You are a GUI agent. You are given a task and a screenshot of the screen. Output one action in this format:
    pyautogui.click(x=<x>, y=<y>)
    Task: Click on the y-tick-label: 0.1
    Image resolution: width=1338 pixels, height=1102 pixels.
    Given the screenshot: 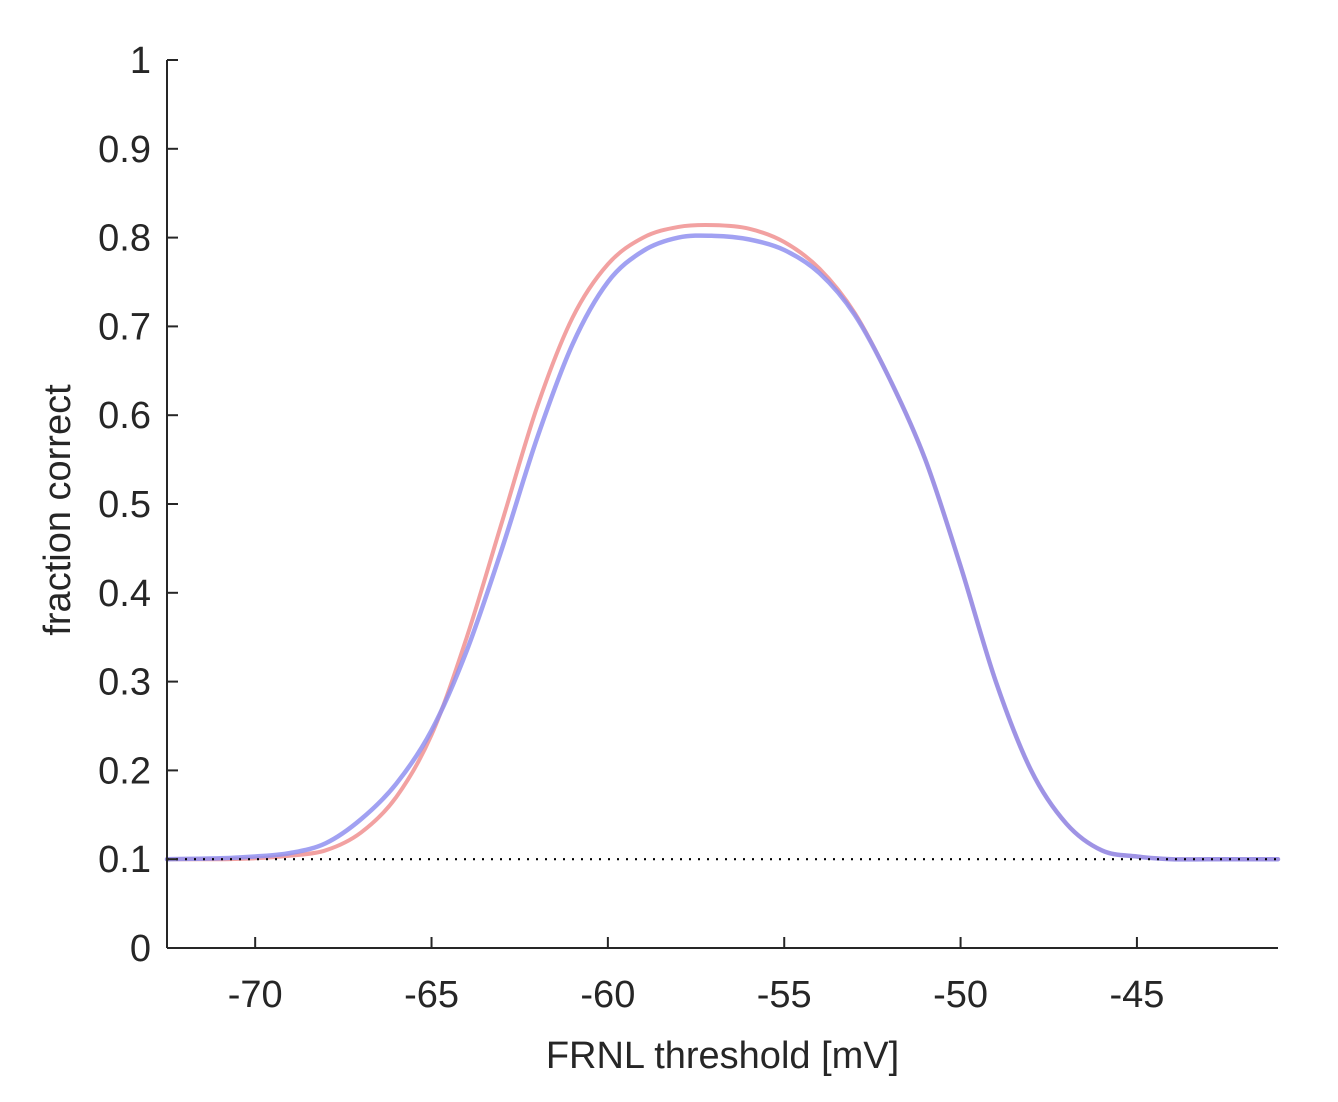 What is the action you would take?
    pyautogui.click(x=124, y=860)
    